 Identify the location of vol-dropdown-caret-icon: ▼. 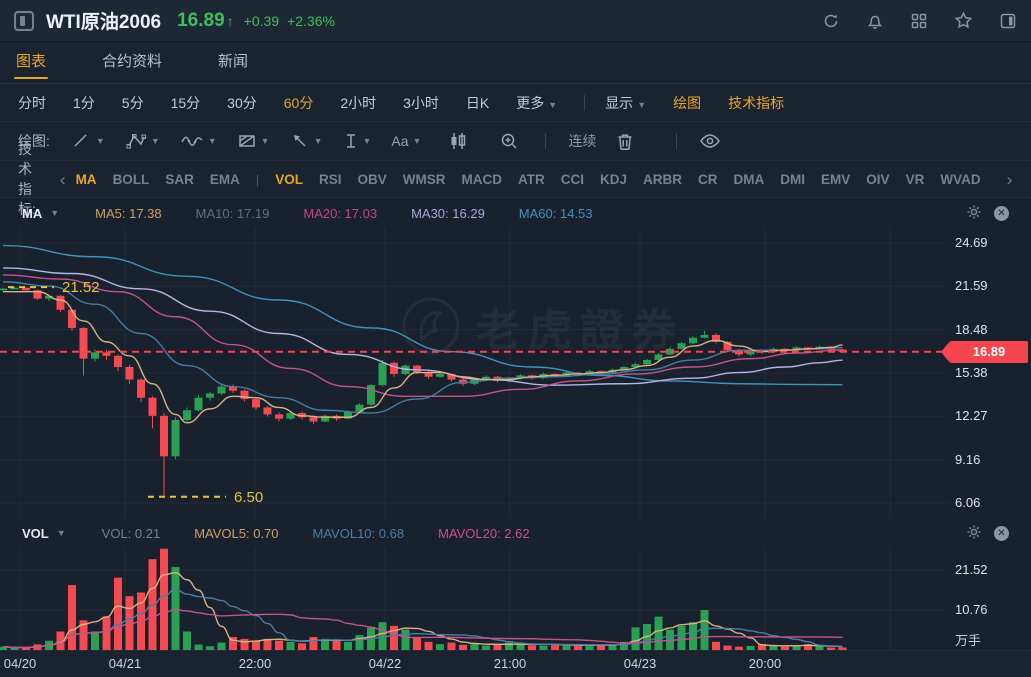
(61, 533).